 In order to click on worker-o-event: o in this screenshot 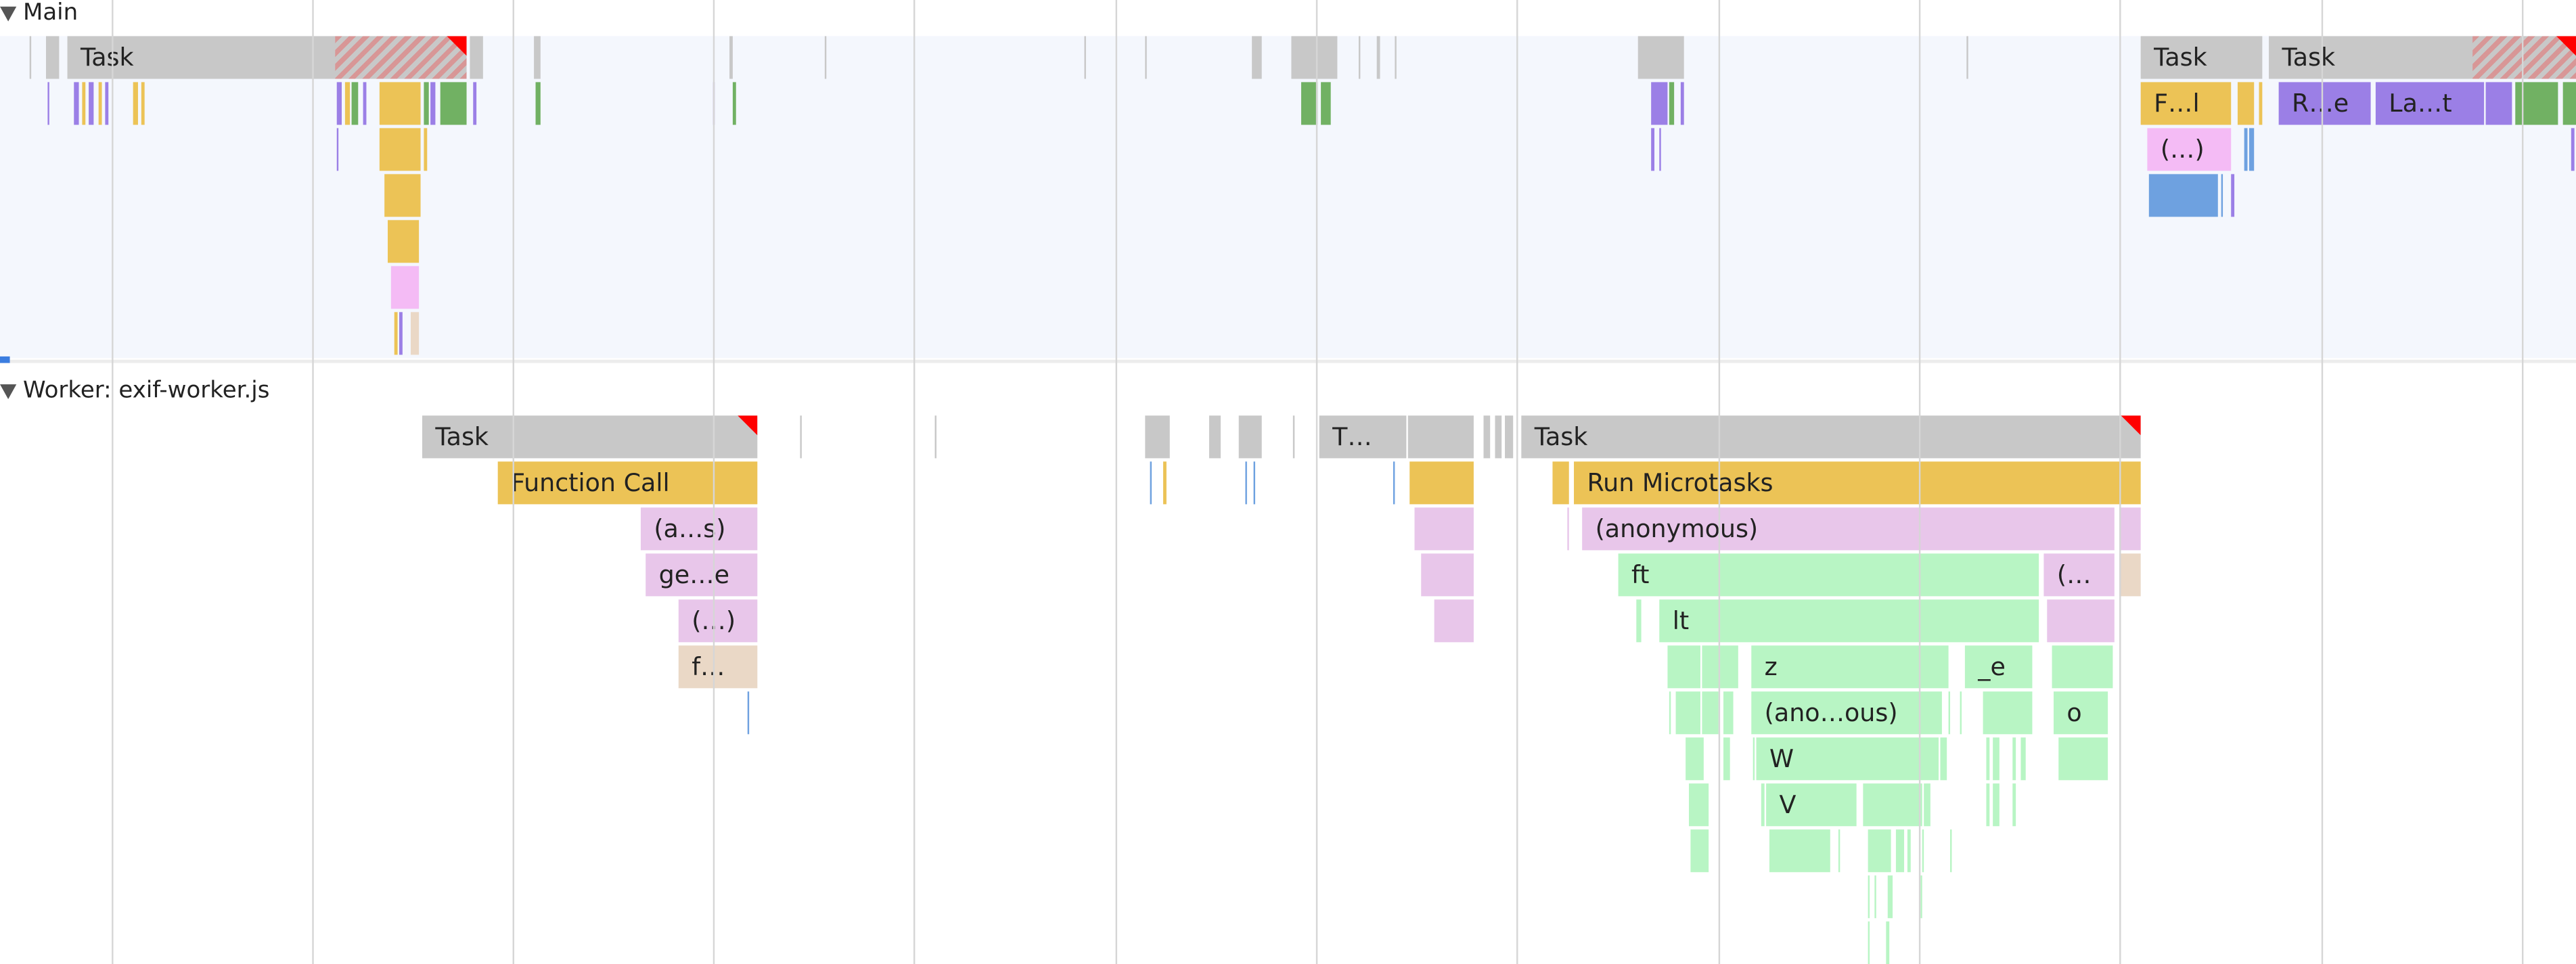, I will do `click(2081, 713)`.